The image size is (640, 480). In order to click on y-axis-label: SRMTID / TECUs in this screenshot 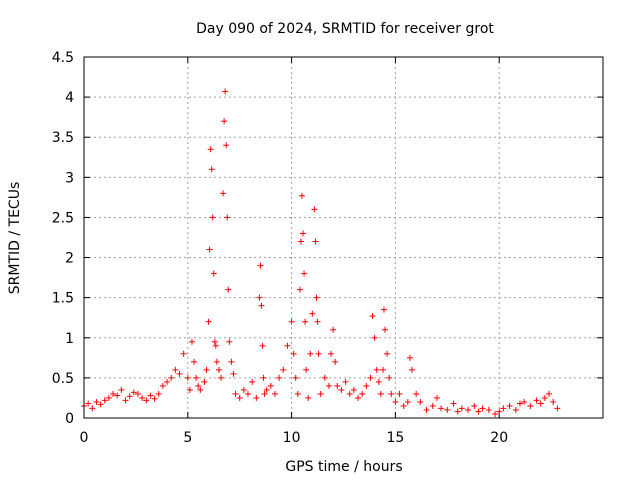, I will do `click(15, 238)`.